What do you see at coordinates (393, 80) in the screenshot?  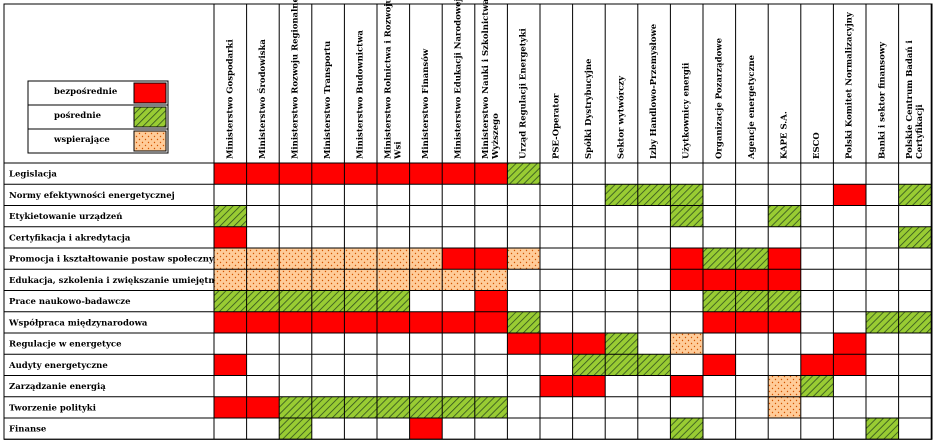 I see `column-header: Ministerstwo Rolnictwa i RozwojuWsi` at bounding box center [393, 80].